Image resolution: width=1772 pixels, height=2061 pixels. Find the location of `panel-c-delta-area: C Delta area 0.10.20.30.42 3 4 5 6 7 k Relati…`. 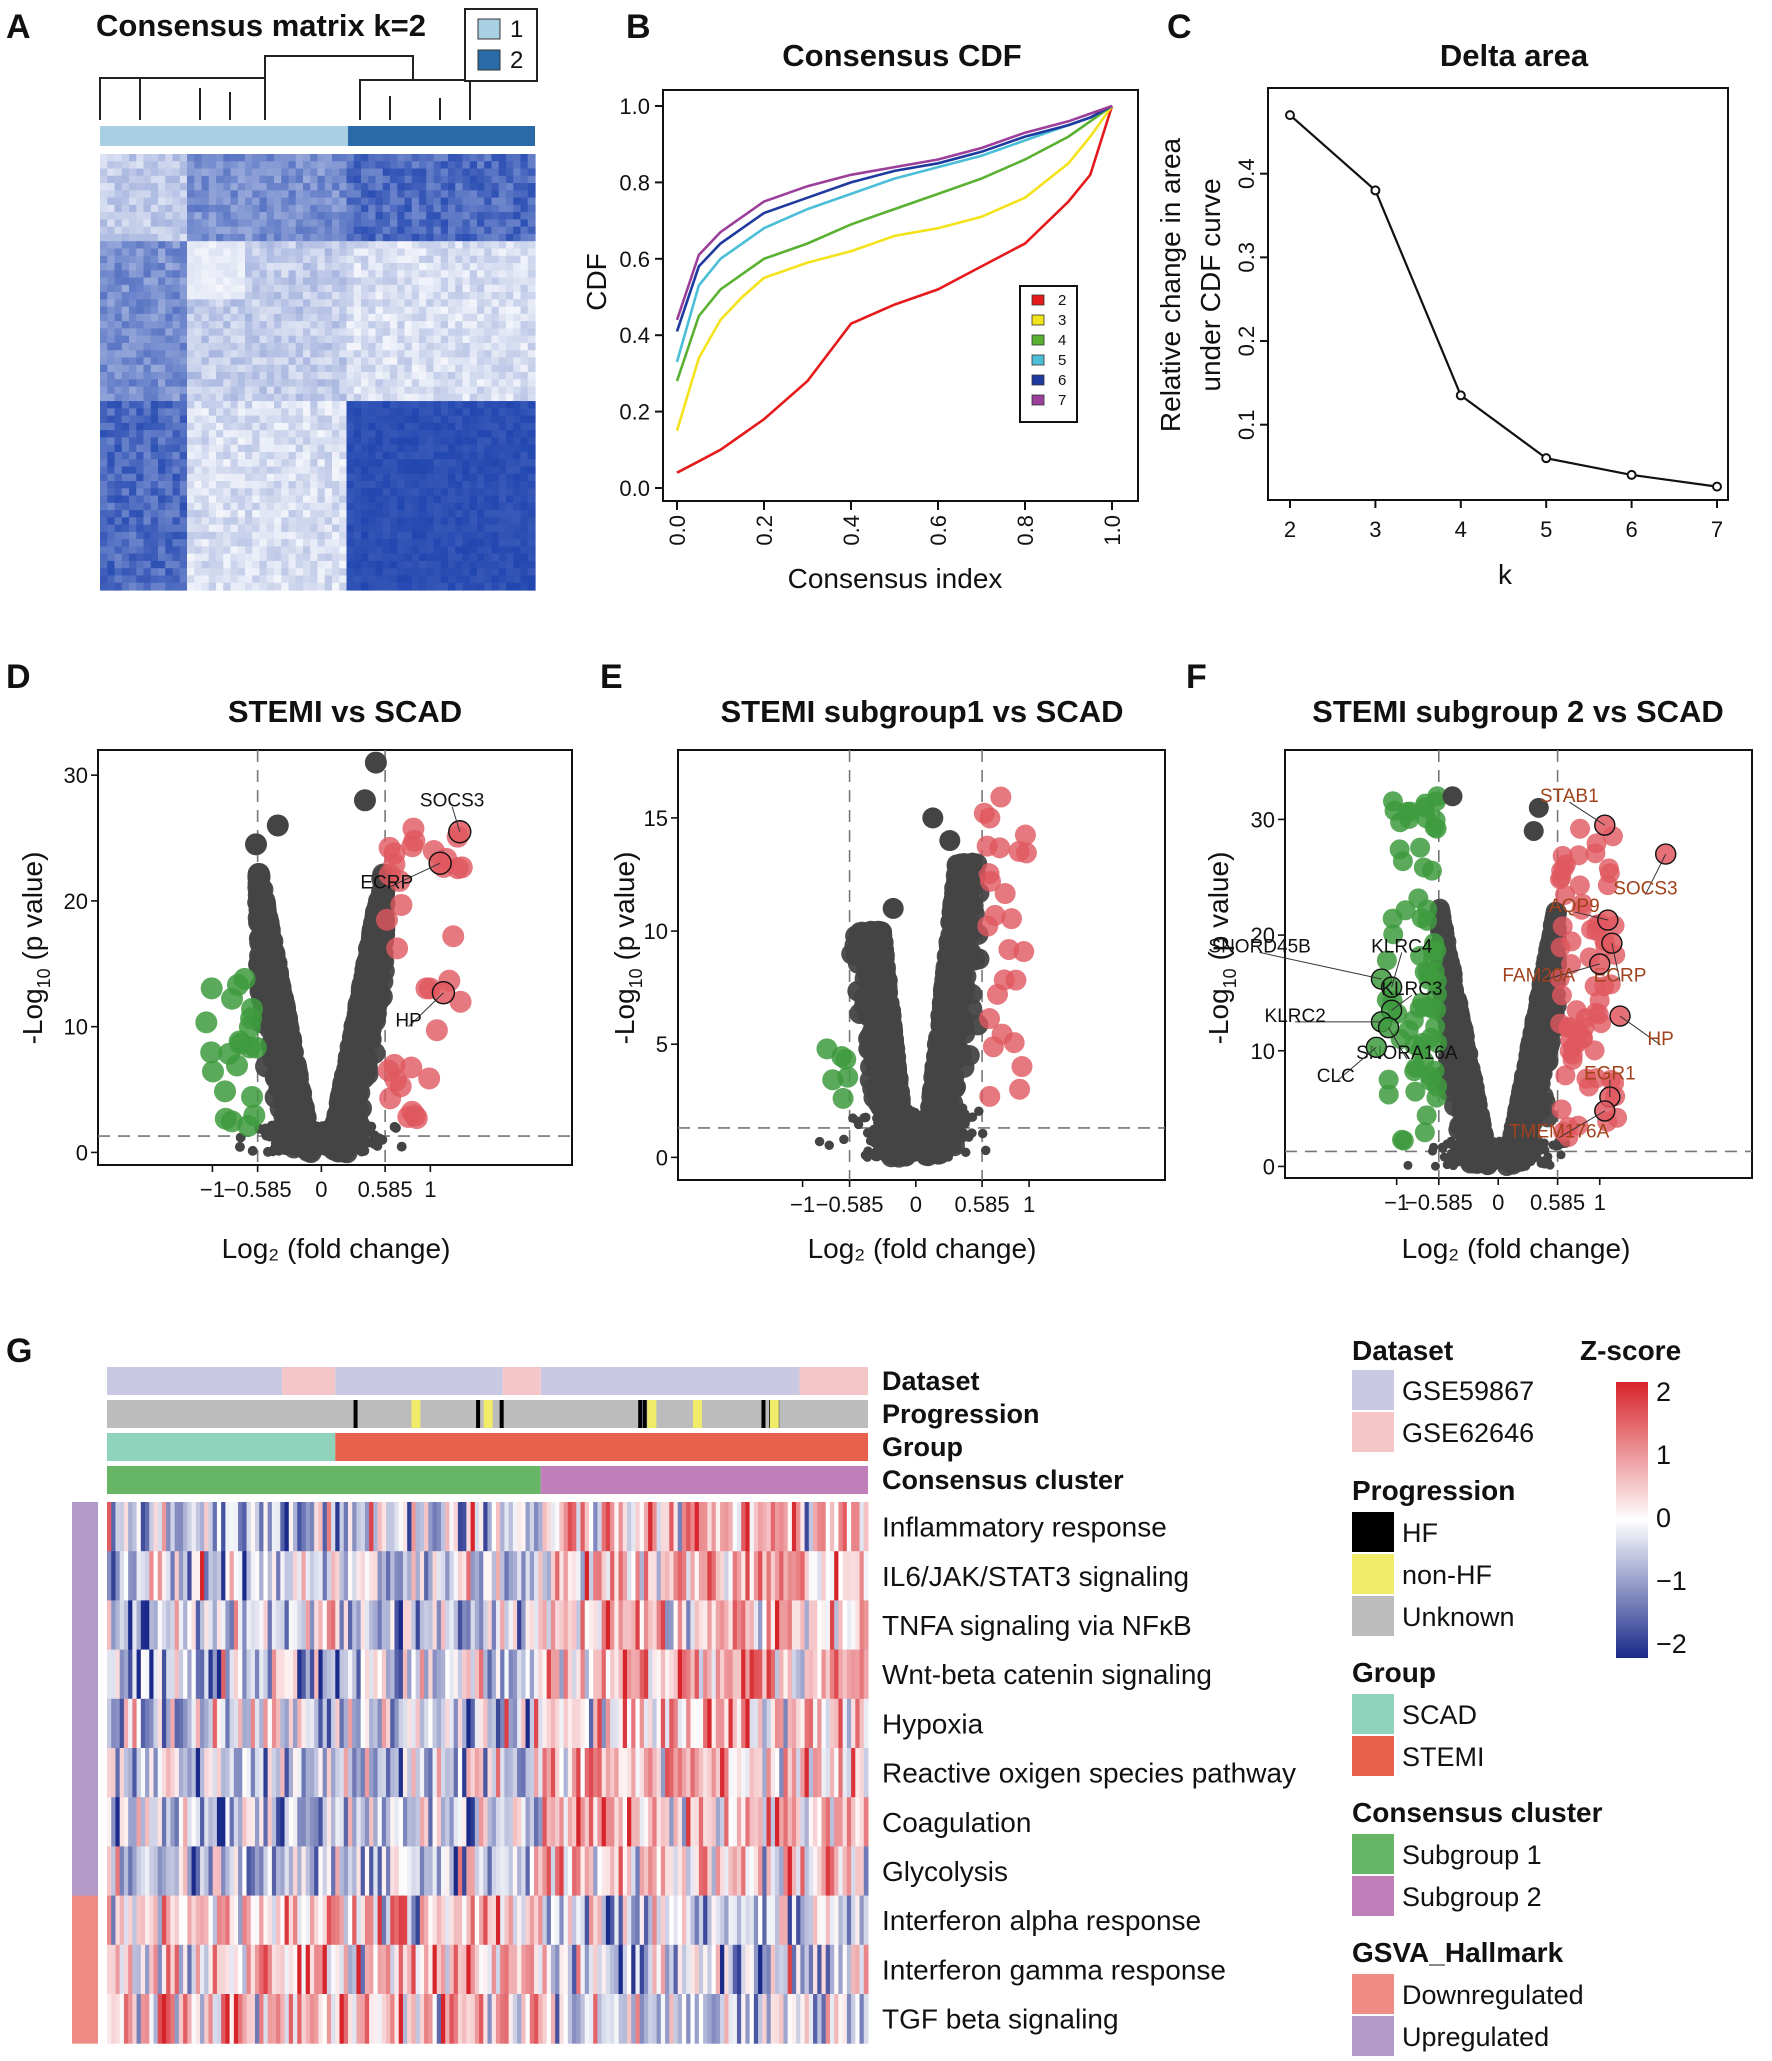

panel-c-delta-area: C Delta area 0.10.20.30.42 3 4 5 6 7 k Relati… is located at coordinates (1442, 299).